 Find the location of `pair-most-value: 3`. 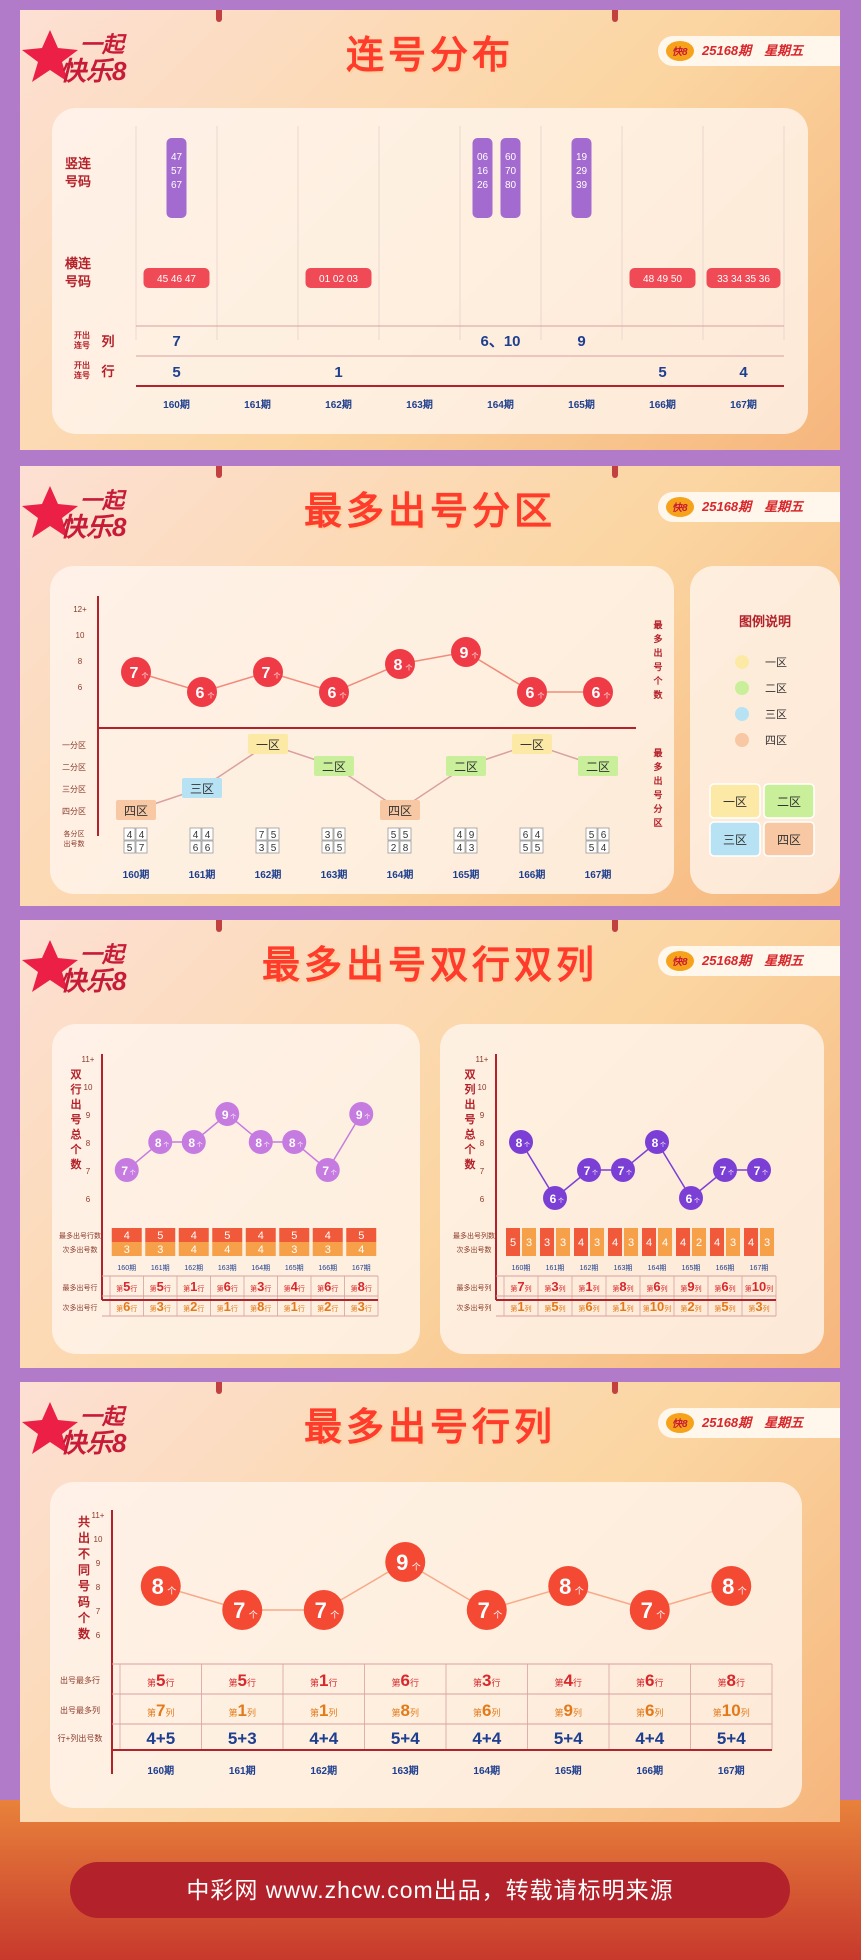

pair-most-value: 3 is located at coordinates (547, 1243).